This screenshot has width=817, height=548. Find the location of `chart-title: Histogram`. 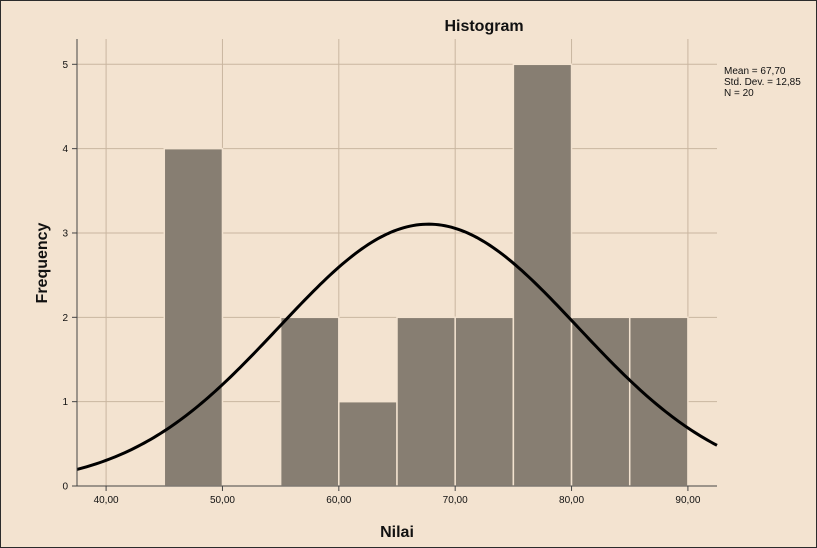

chart-title: Histogram is located at coordinates (483, 26).